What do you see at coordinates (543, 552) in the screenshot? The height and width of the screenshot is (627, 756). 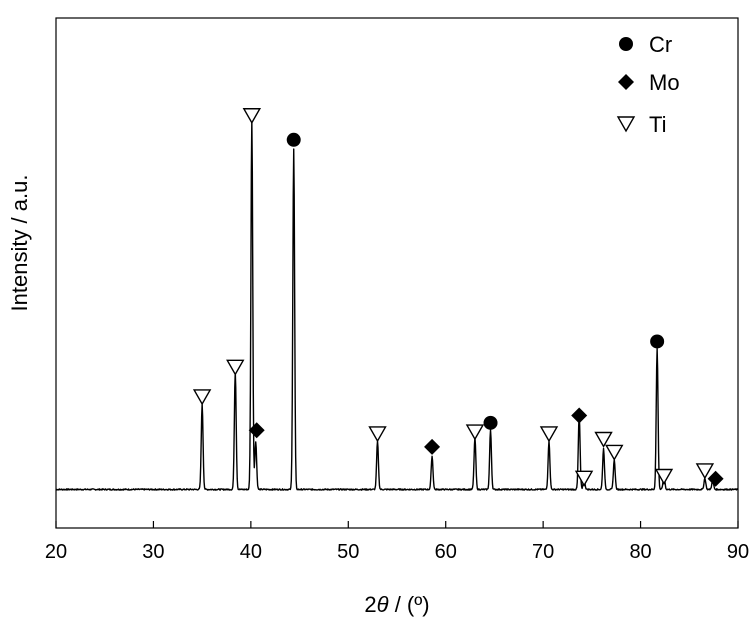 I see `x-tick-label: 70` at bounding box center [543, 552].